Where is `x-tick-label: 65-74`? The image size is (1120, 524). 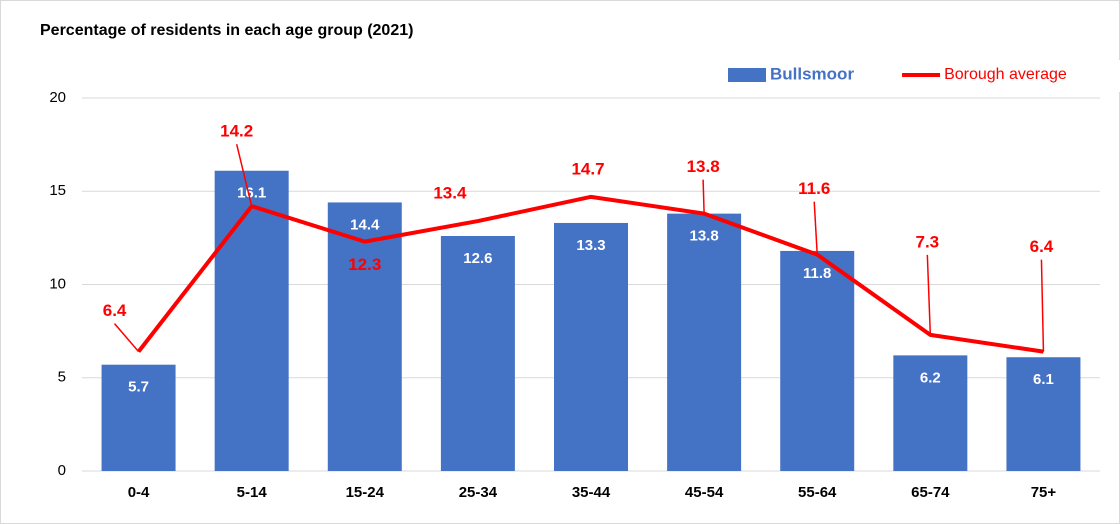 x-tick-label: 65-74 is located at coordinates (930, 492).